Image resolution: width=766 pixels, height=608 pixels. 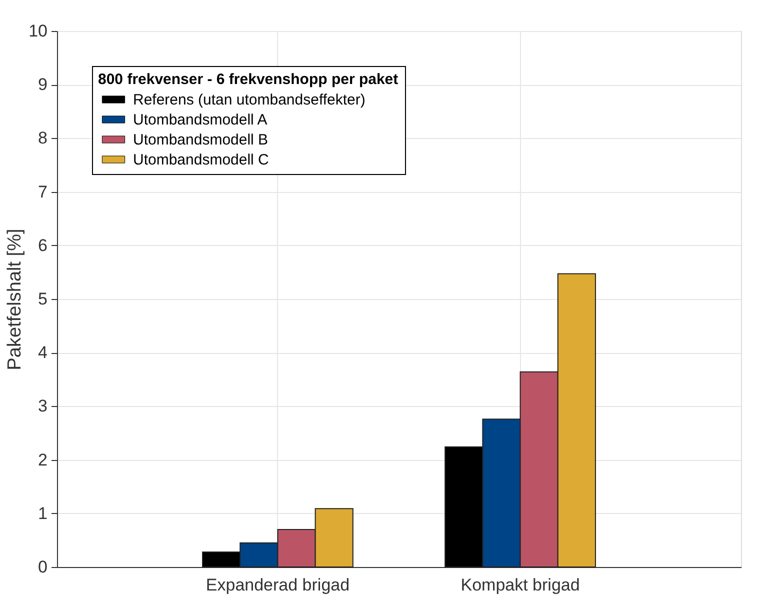 I want to click on legend-label: Utombandsmodell A, so click(x=200, y=120).